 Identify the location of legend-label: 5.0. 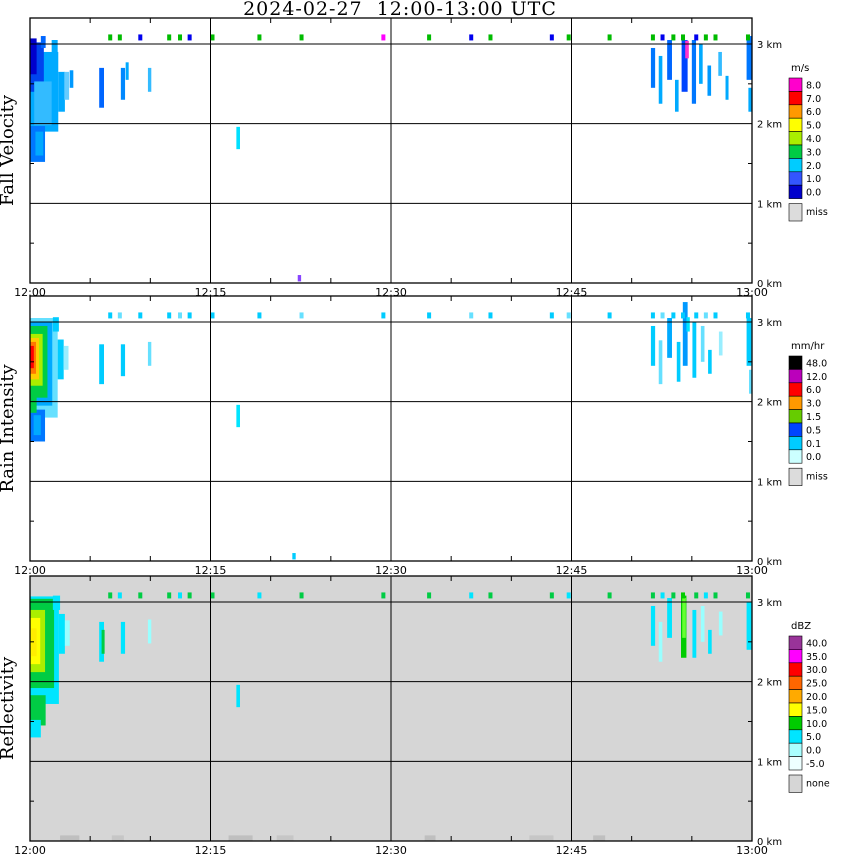
(813, 126).